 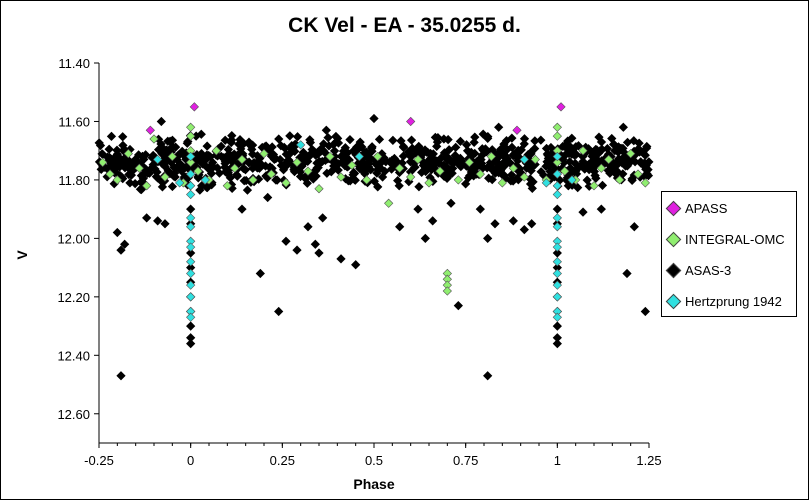 I want to click on x-tick-label: 1.25, so click(x=648, y=460).